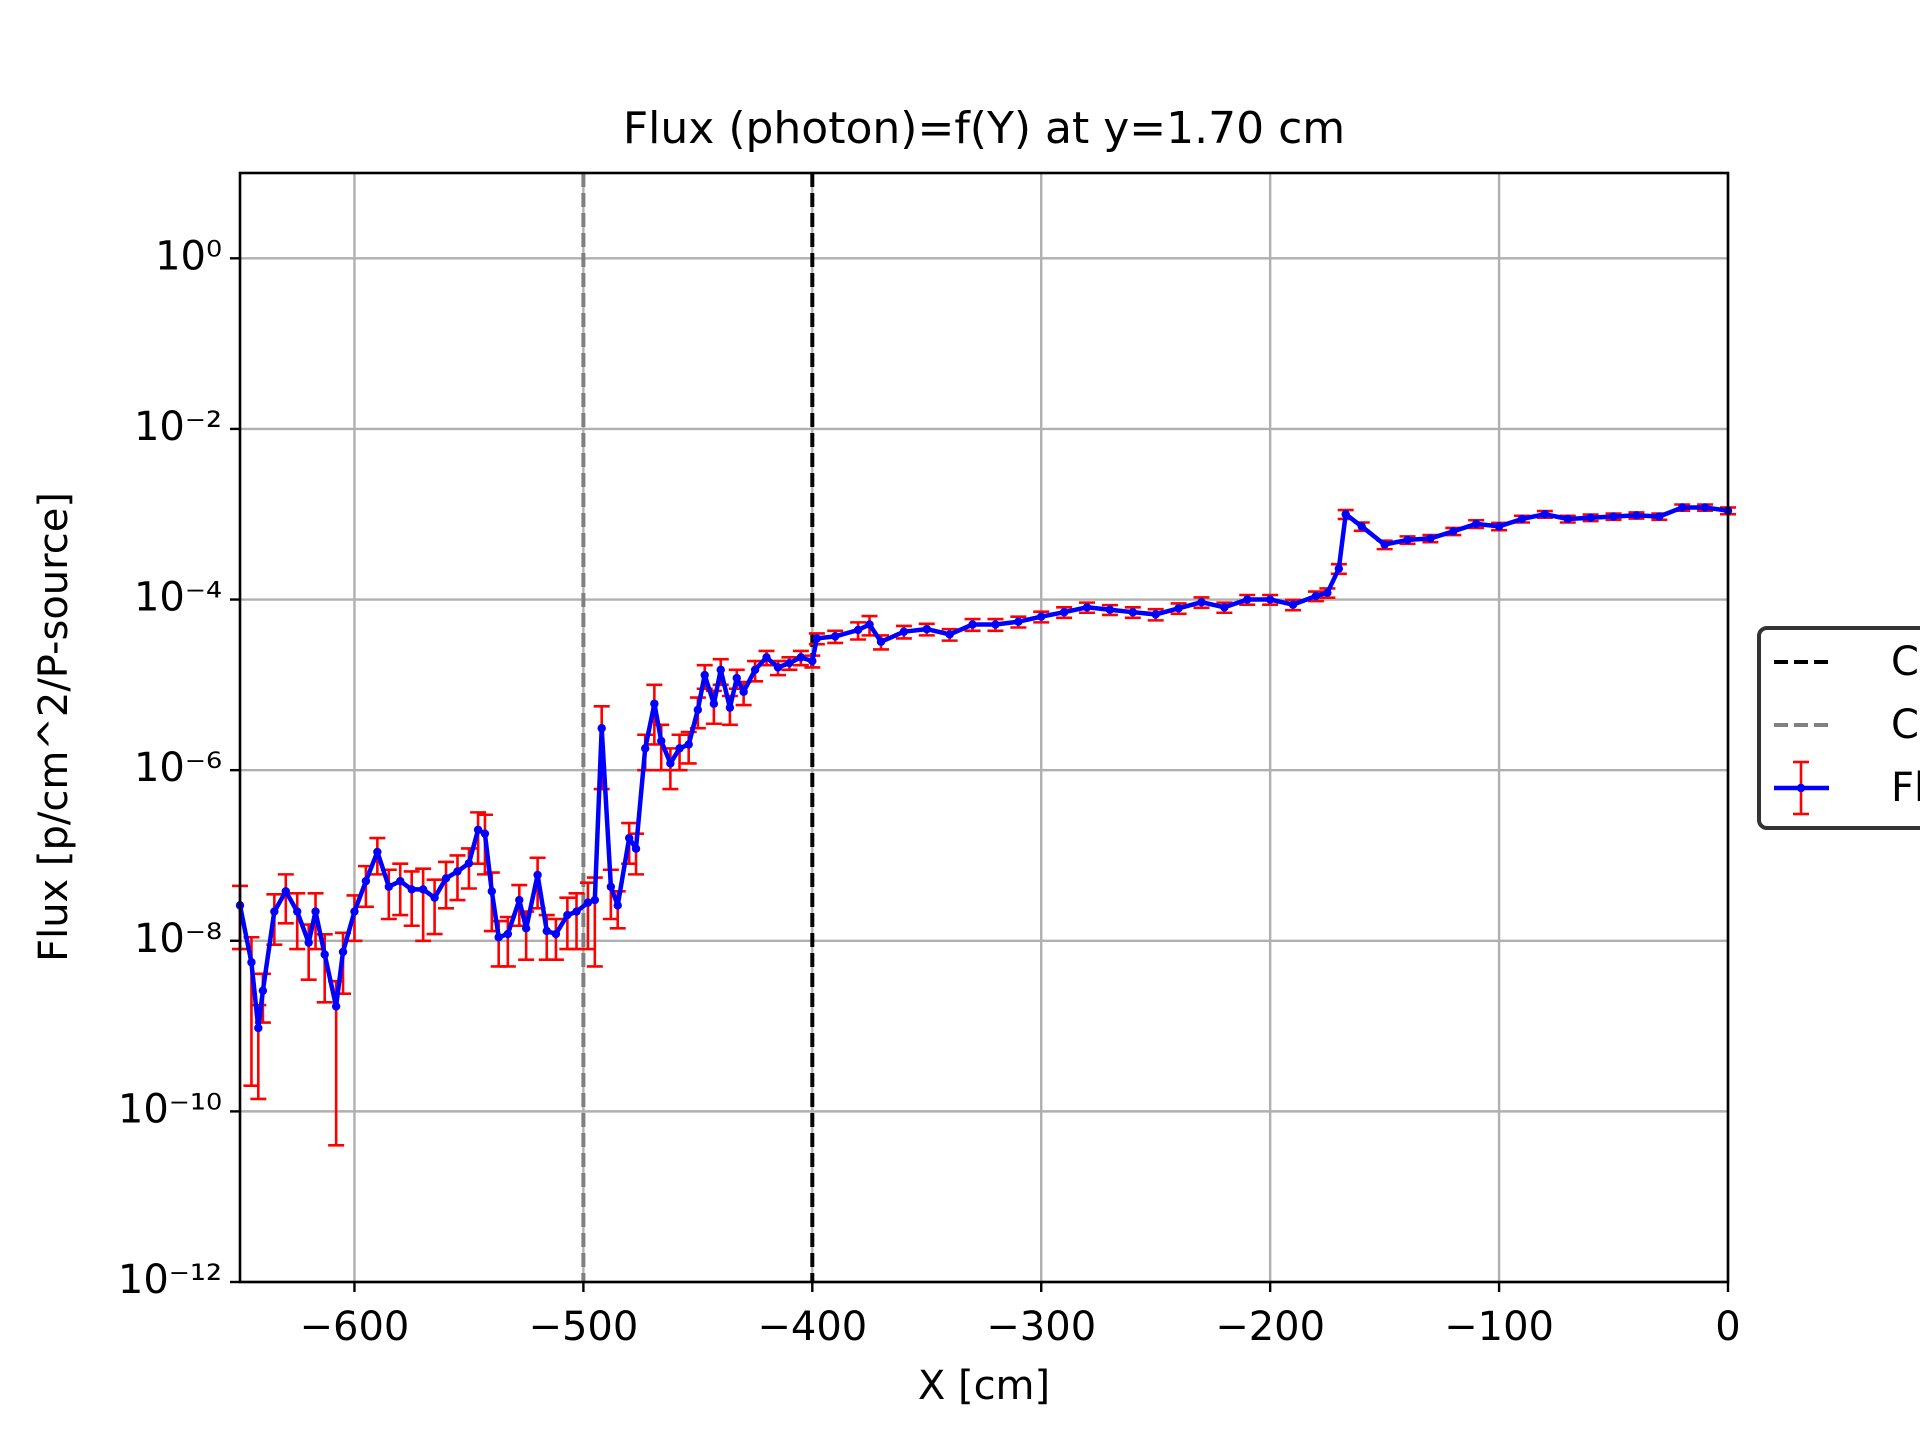 The width and height of the screenshot is (1920, 1440). I want to click on y-tick-label: 10⁻², so click(178, 427).